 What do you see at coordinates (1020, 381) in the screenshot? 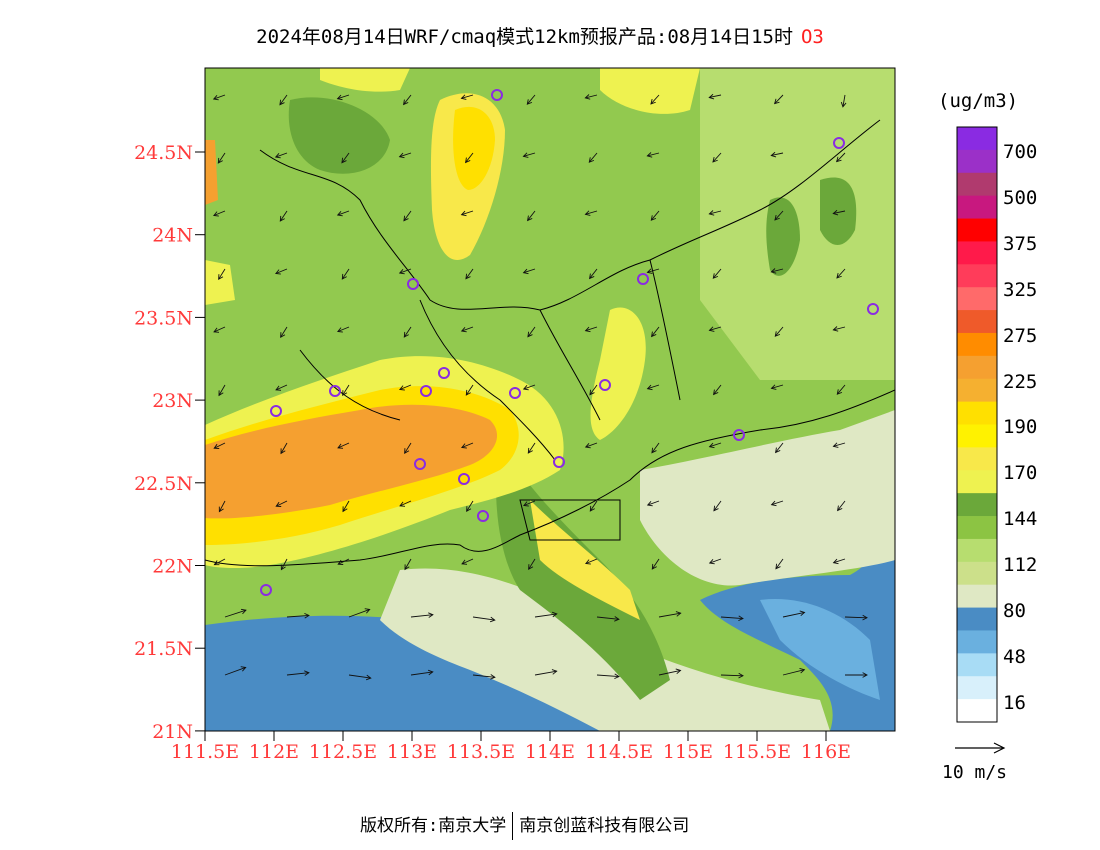
I see `legend-label: 225` at bounding box center [1020, 381].